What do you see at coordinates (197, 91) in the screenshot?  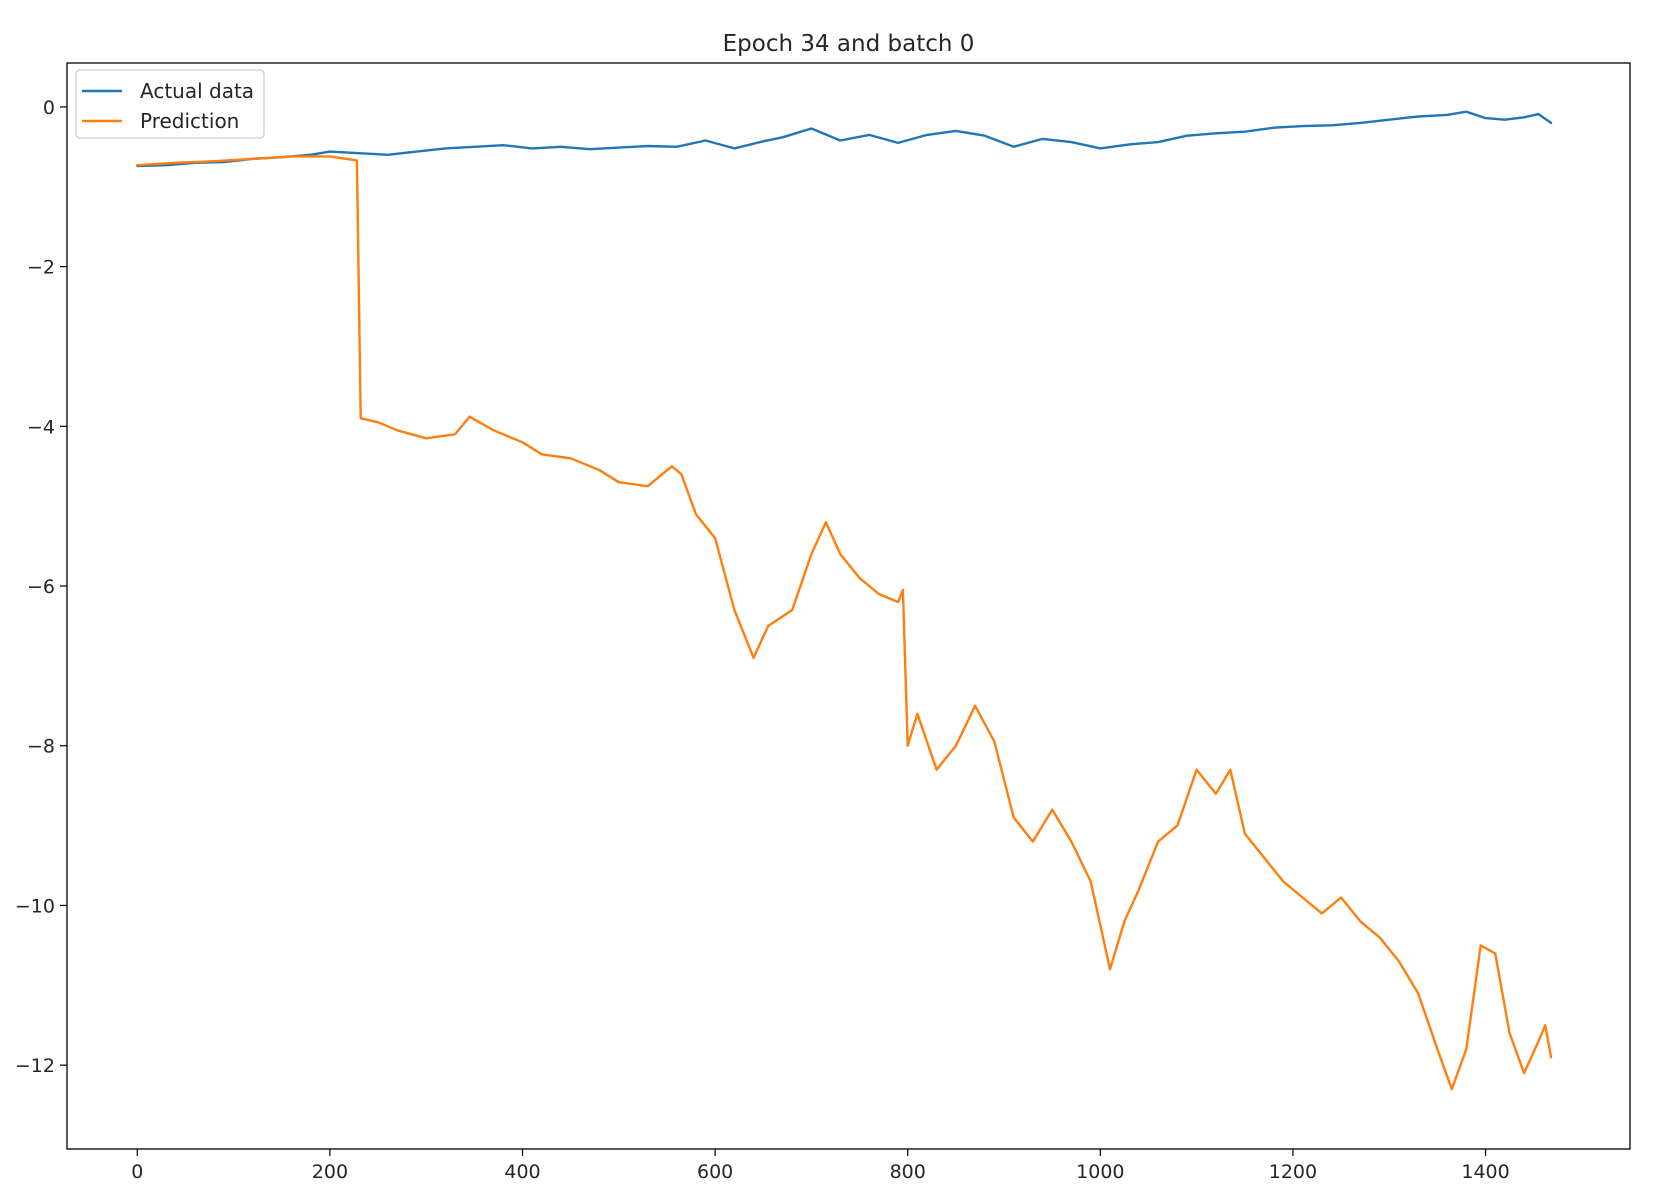 I see `legend-label-actual-data: Actual data` at bounding box center [197, 91].